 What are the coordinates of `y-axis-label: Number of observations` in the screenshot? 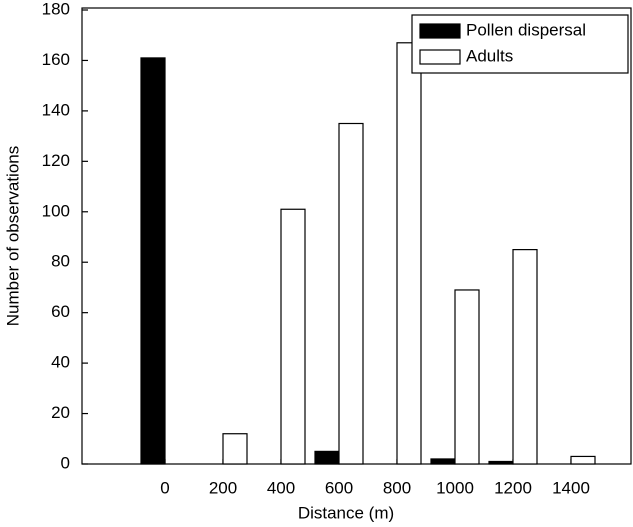 It's located at (12, 236).